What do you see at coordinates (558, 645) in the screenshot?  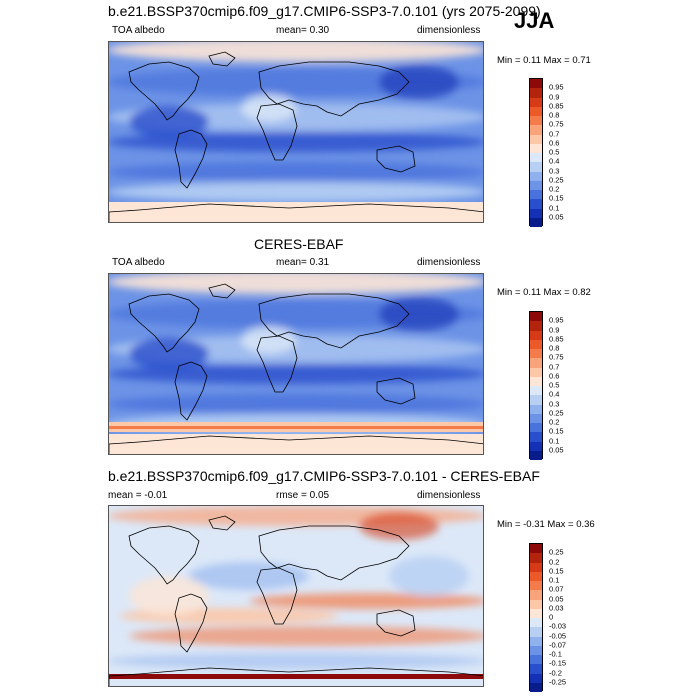 I see `colorbar-tick-label: -0.07` at bounding box center [558, 645].